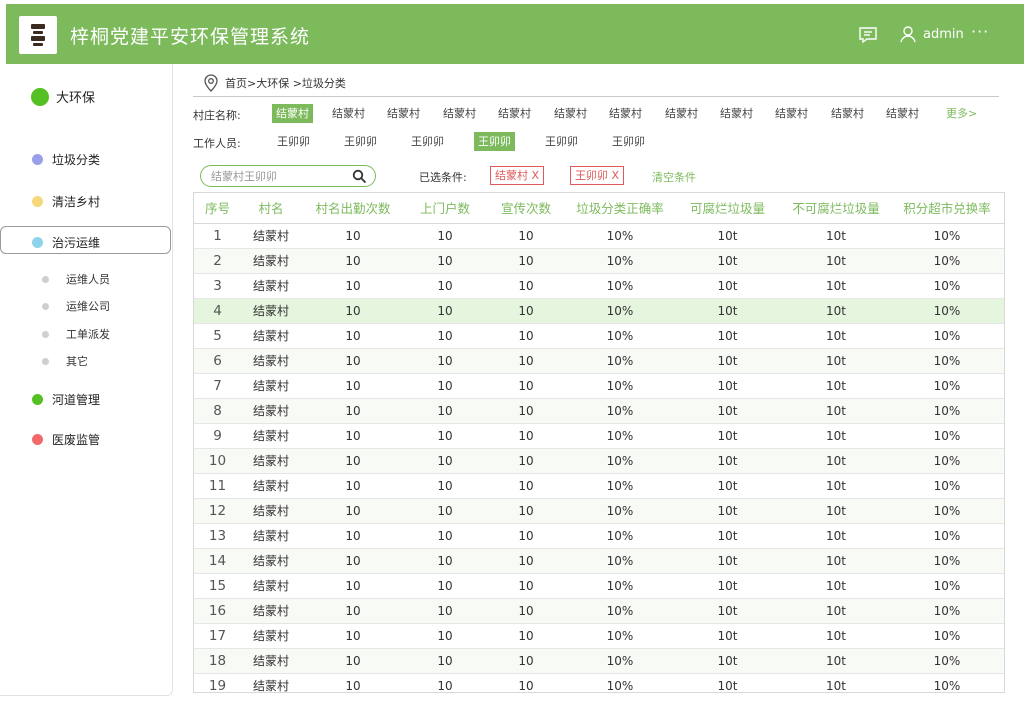  Describe the element at coordinates (599, 486) in the screenshot. I see `table-row: 11 结蒙村 10 10 10 10% 10t 10t 10%` at that location.